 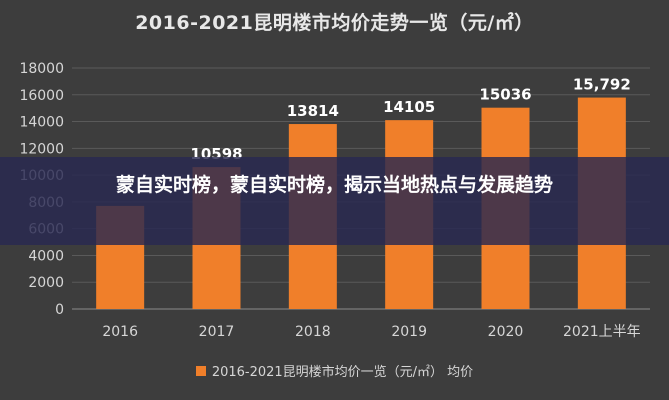 I want to click on legend-swatch, so click(x=200, y=370).